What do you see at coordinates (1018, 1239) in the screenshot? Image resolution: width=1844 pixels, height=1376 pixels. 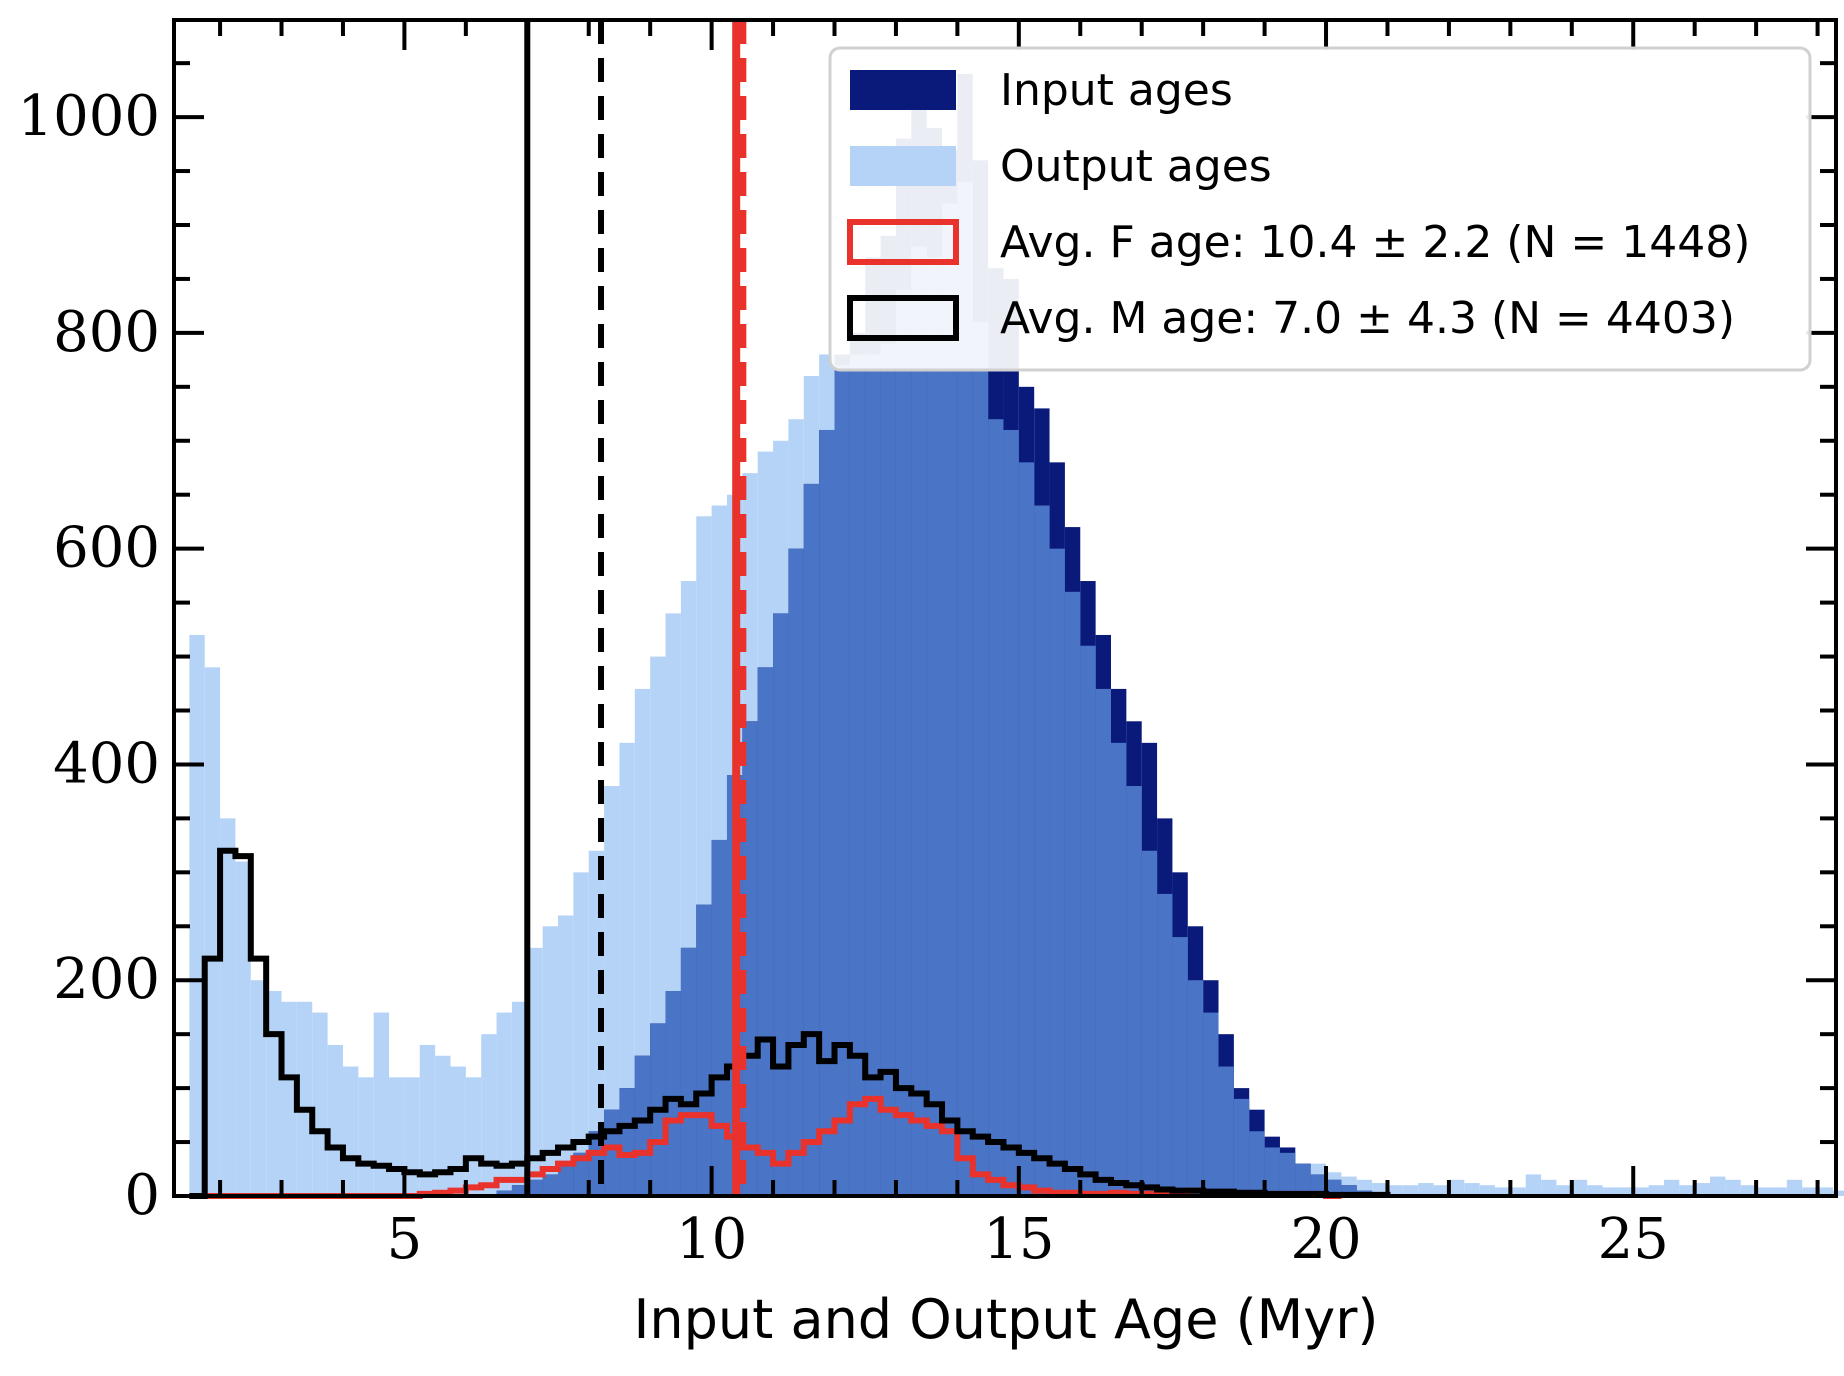 I see `x-tick-label: 15` at bounding box center [1018, 1239].